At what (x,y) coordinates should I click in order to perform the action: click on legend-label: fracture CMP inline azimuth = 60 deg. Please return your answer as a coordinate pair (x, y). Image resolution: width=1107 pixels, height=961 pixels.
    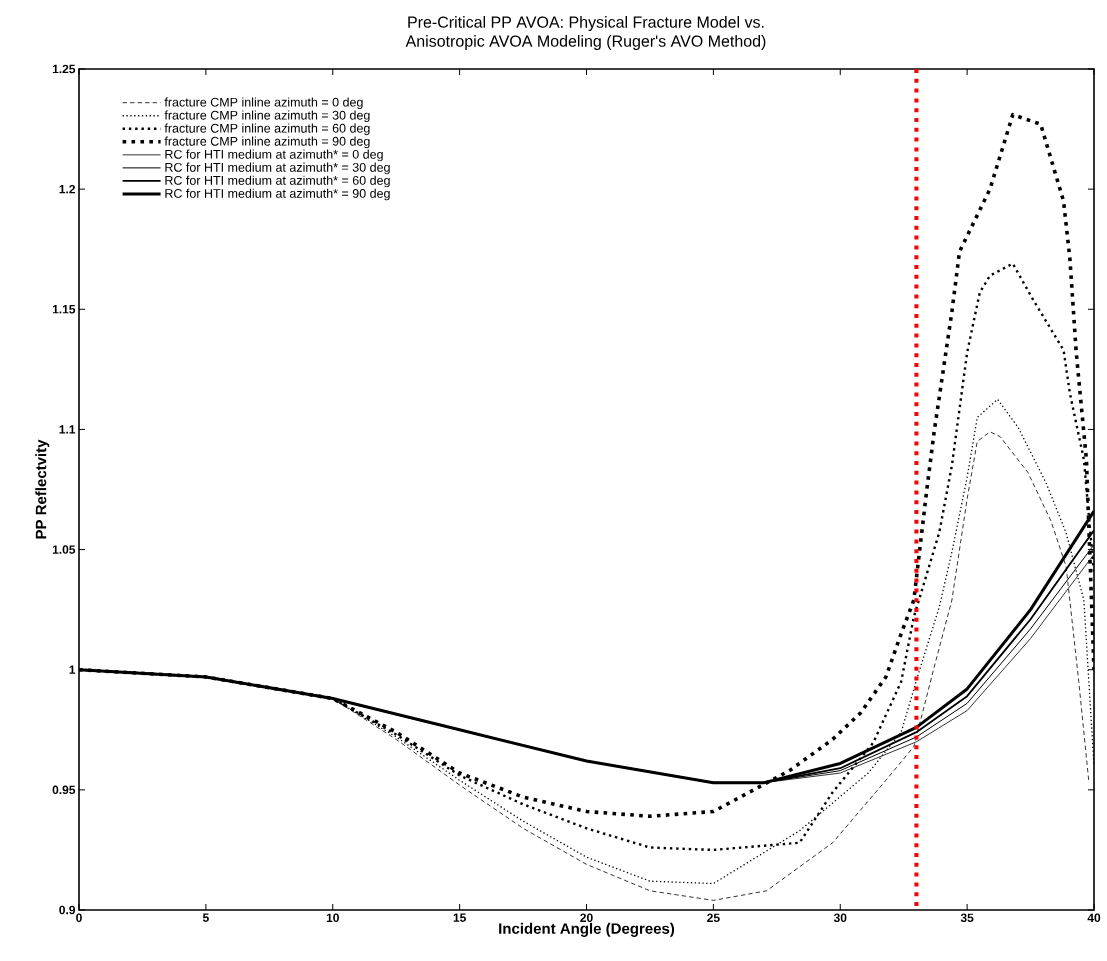
    Looking at the image, I should click on (267, 129).